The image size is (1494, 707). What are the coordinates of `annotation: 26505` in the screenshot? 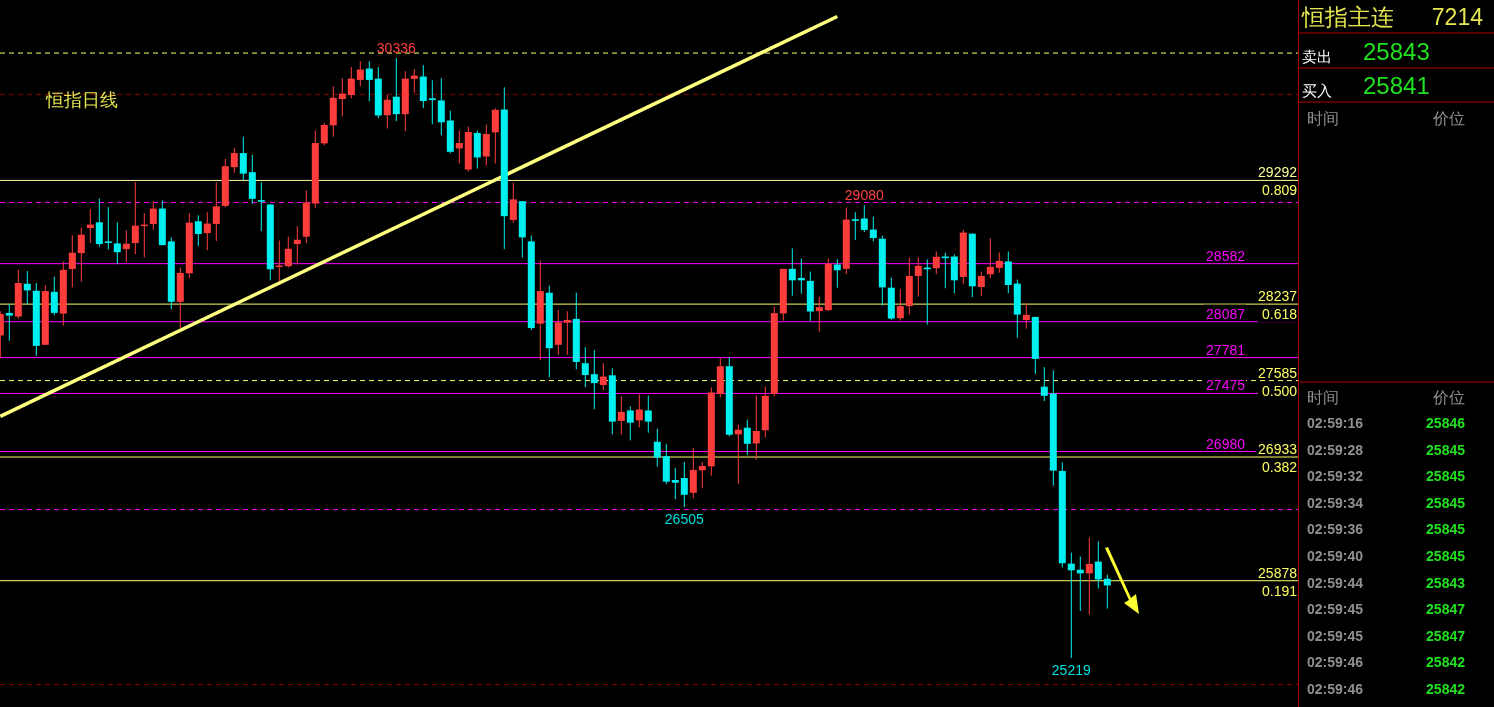 It's located at (684, 519).